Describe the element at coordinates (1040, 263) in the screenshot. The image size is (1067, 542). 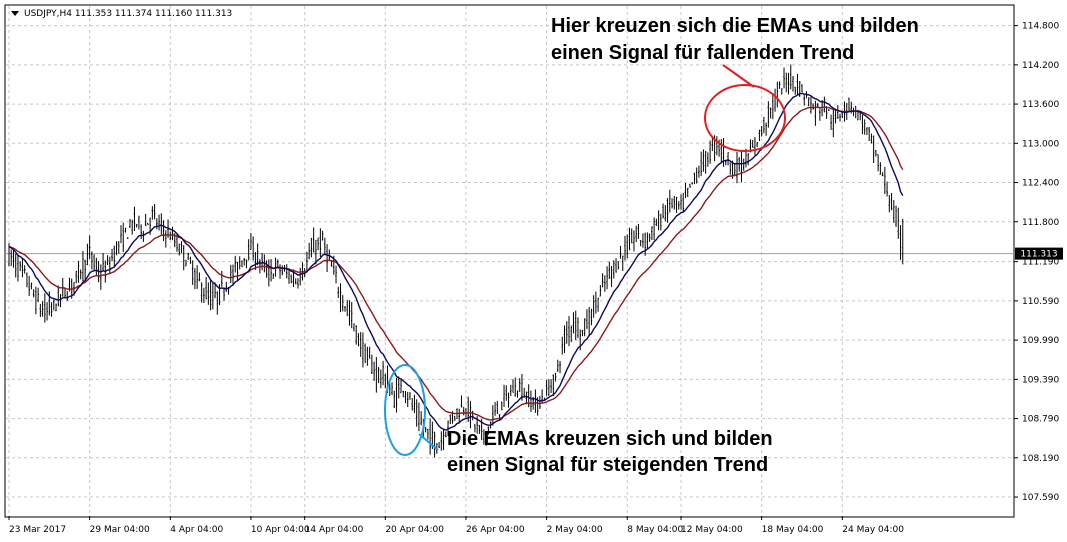
I see `y-tick-label: 111.190` at that location.